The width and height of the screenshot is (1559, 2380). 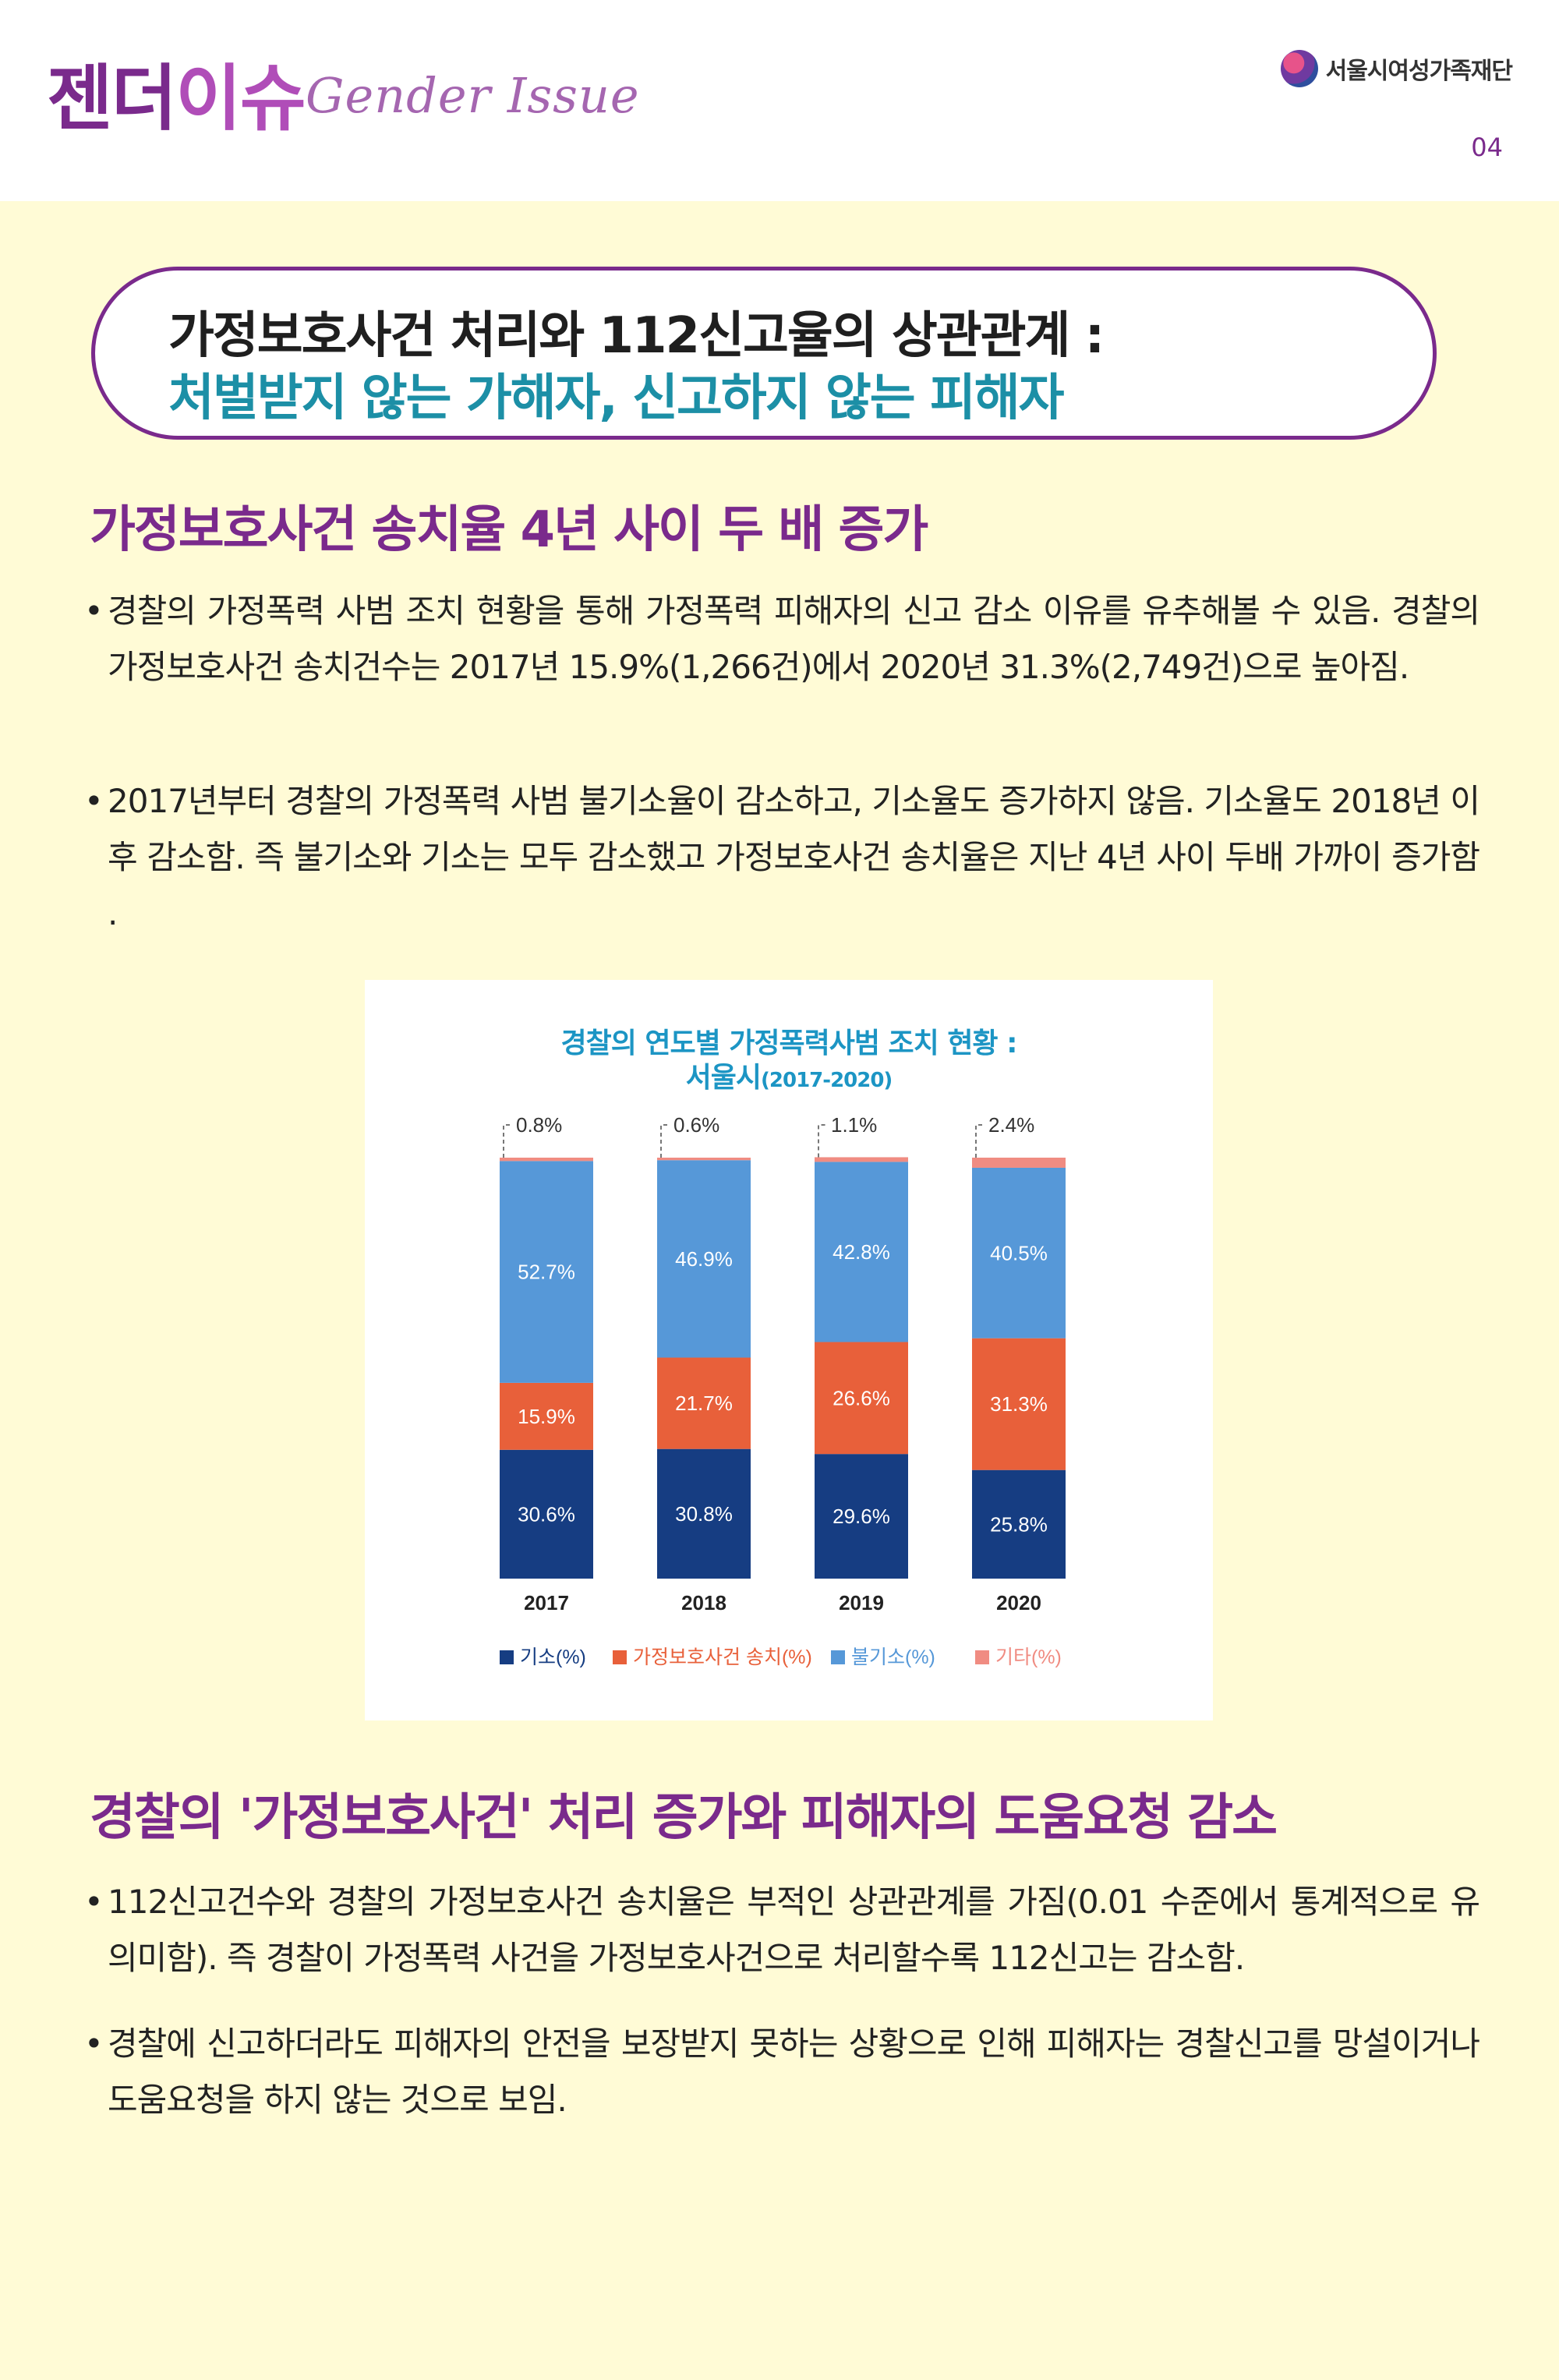 What do you see at coordinates (827, 1080) in the screenshot?
I see `chart-subtitle-period: (2017-2020)` at bounding box center [827, 1080].